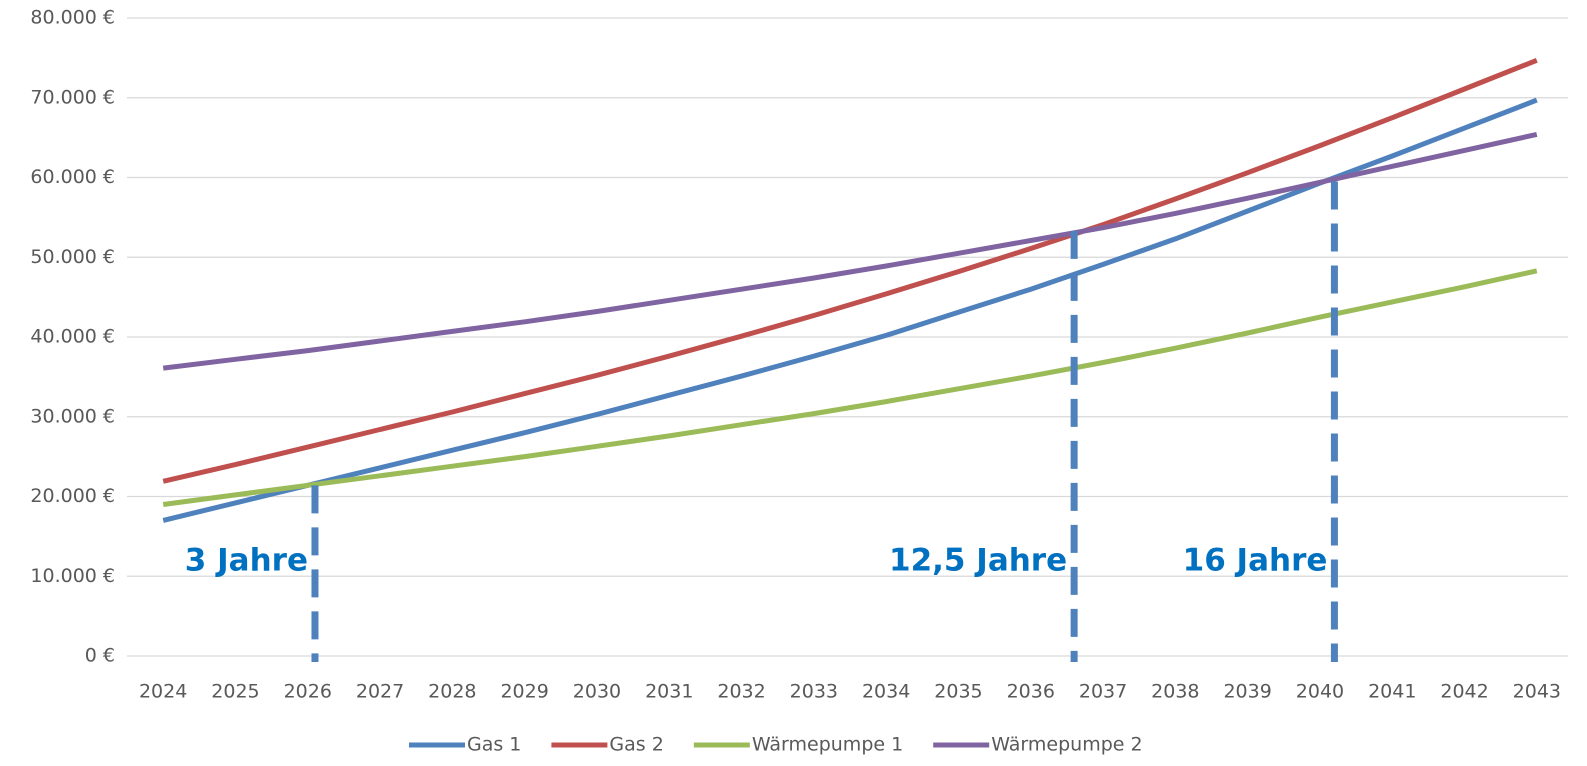  Describe the element at coordinates (100, 656) in the screenshot. I see `y-tick-label: 0 €` at that location.